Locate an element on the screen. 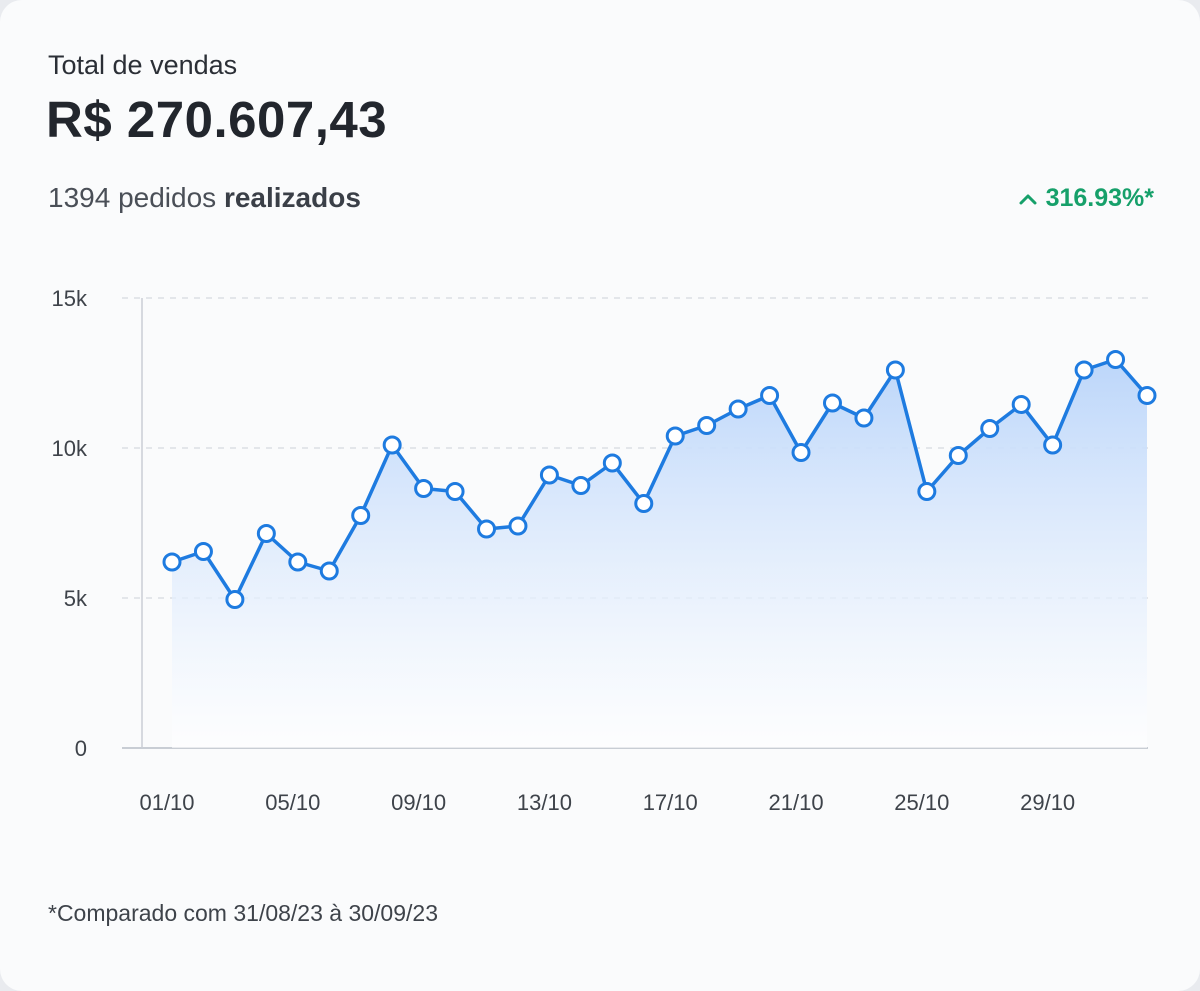  x-tick-label: 09/10 is located at coordinates (418, 802).